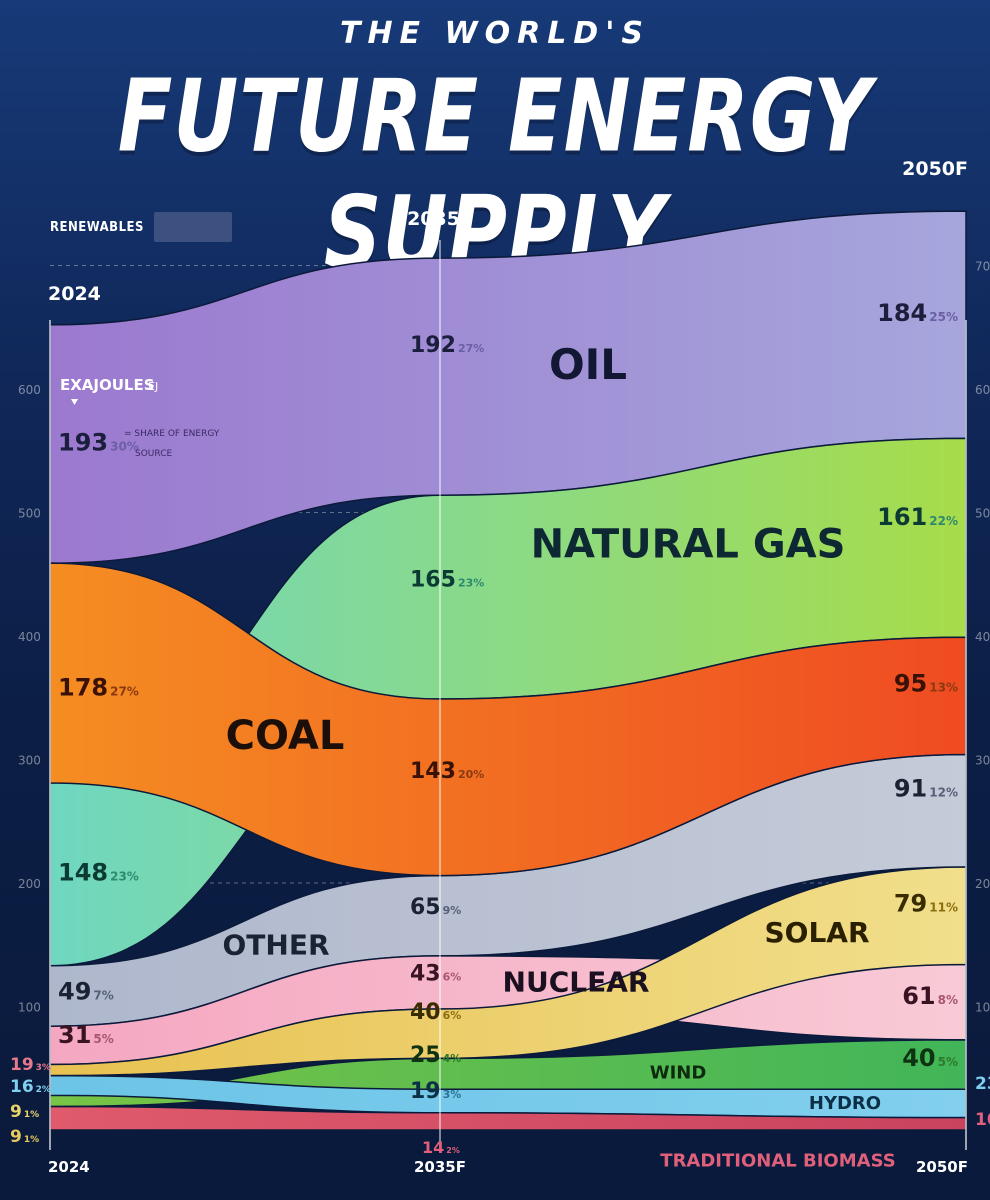 Image resolution: width=990 pixels, height=1200 pixels. I want to click on value-label: 148 23%, so click(98, 873).